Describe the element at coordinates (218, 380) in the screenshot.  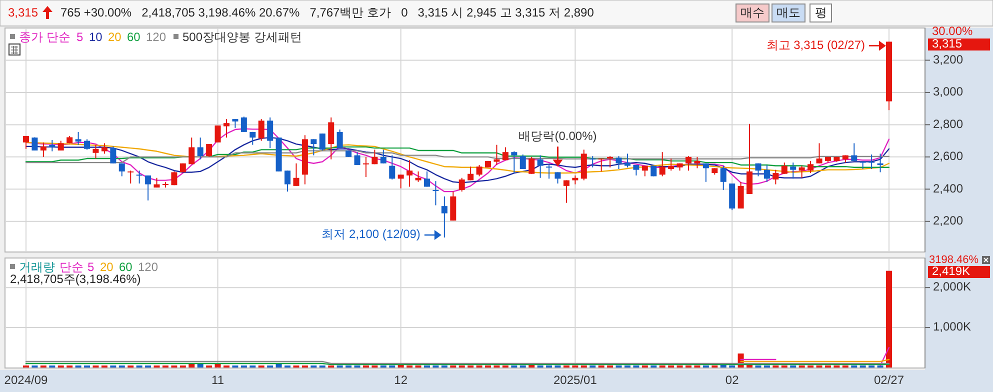
I see `x-tick-label: 11` at that location.